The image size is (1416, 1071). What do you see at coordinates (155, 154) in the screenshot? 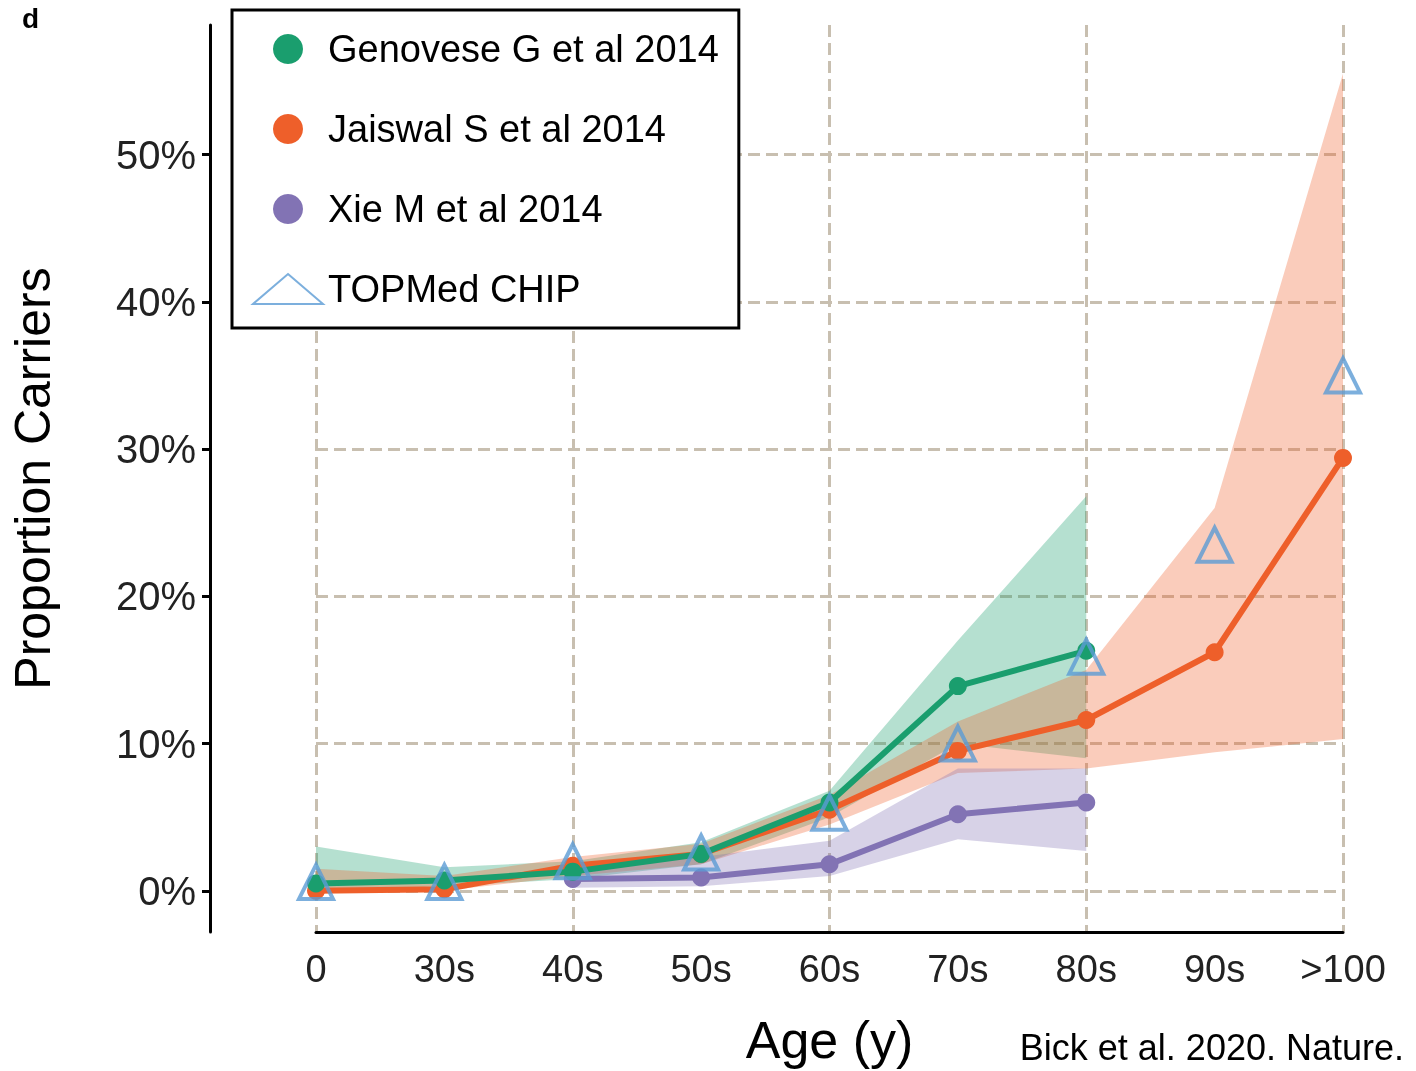
I see `y-tick-label: 50%` at bounding box center [155, 154].